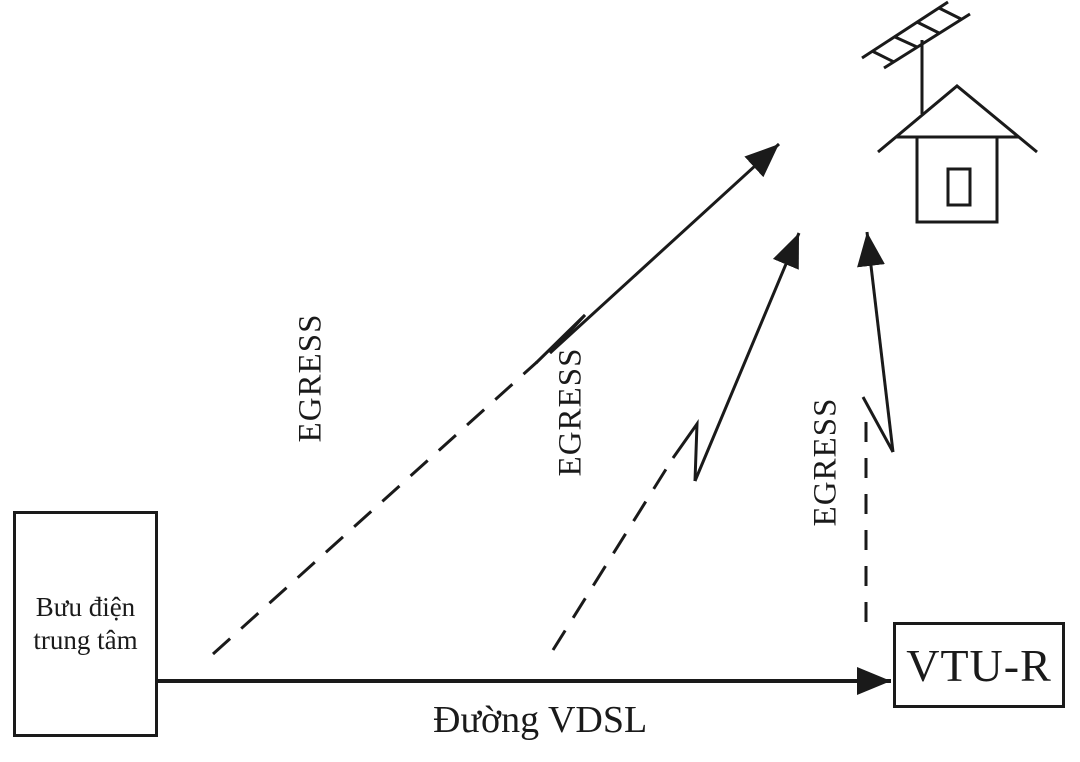 This screenshot has height=762, width=1080. I want to click on house-icon, so click(957, 154).